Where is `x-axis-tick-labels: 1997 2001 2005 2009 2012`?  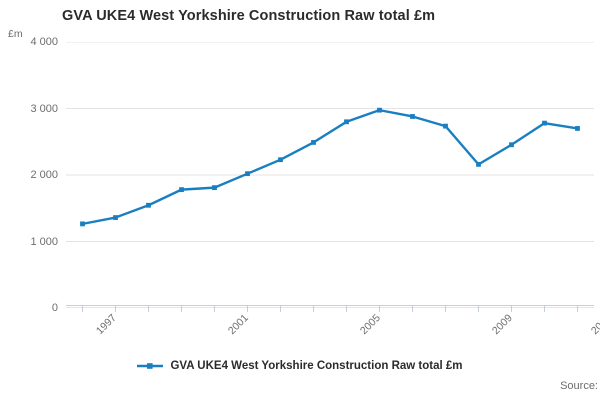
x-axis-tick-labels: 1997 2001 2005 2009 2012 is located at coordinates (333, 332).